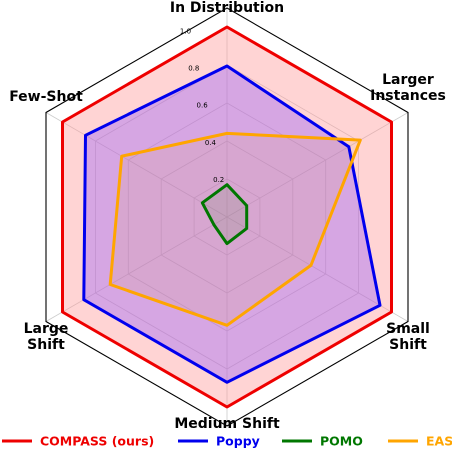 This screenshot has height=452, width=452. What do you see at coordinates (218, 180) in the screenshot?
I see `r-tick-label: 0.2` at bounding box center [218, 180].